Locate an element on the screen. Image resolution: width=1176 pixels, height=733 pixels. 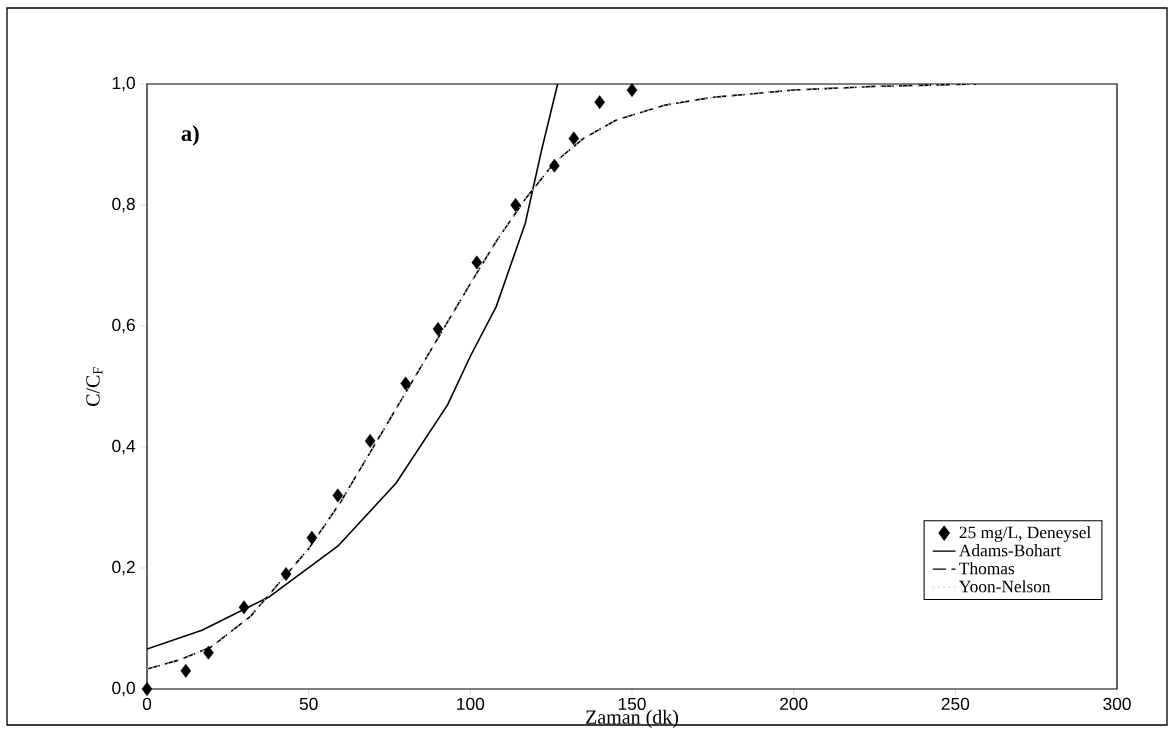
annotation: a) is located at coordinates (190, 135).